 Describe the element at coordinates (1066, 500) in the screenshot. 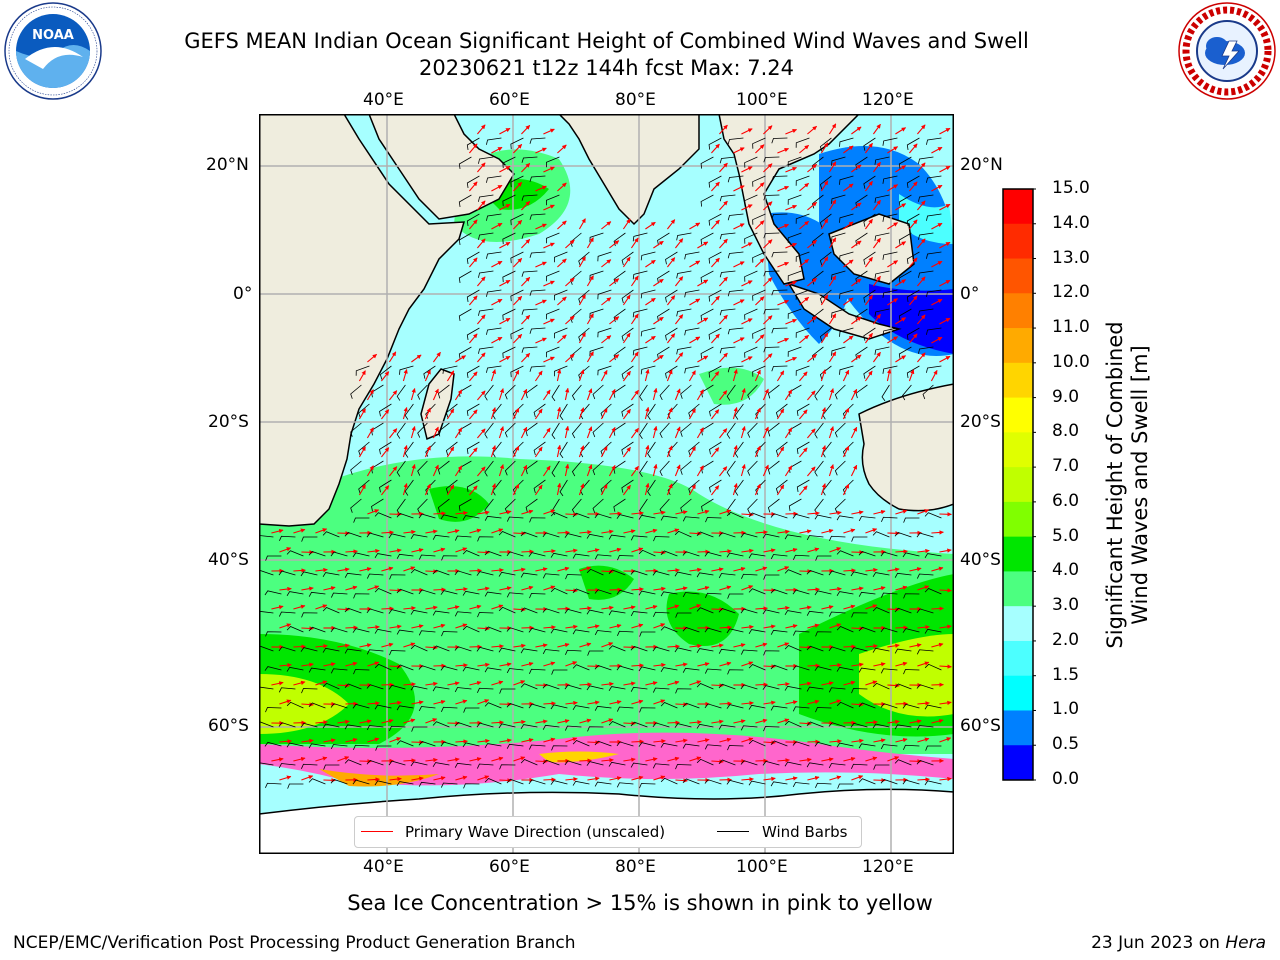

I see `colorbar-tick-label: 6.0` at that location.